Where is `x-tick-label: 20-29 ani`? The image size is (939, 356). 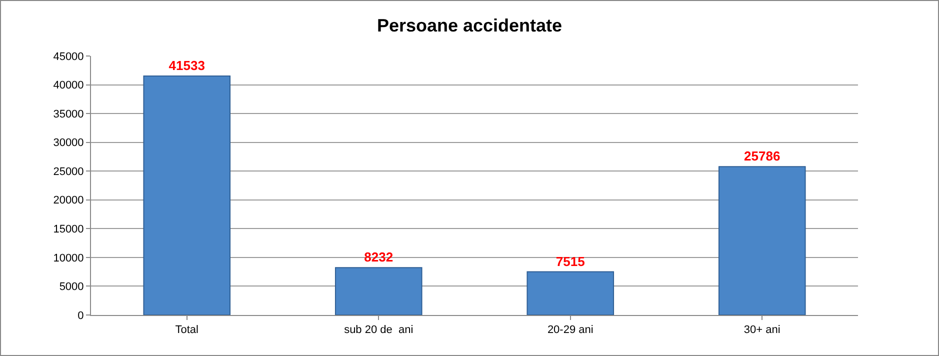 x-tick-label: 20-29 ani is located at coordinates (570, 330).